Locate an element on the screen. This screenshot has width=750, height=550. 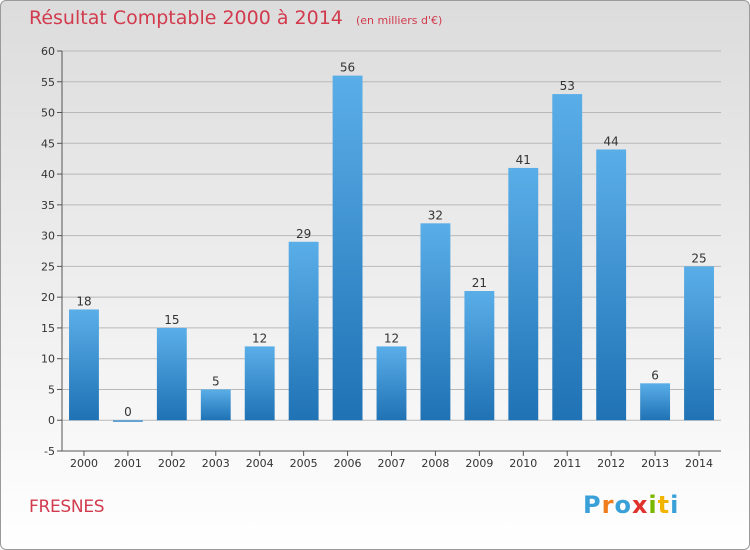
bar-2005 is located at coordinates (303, 331).